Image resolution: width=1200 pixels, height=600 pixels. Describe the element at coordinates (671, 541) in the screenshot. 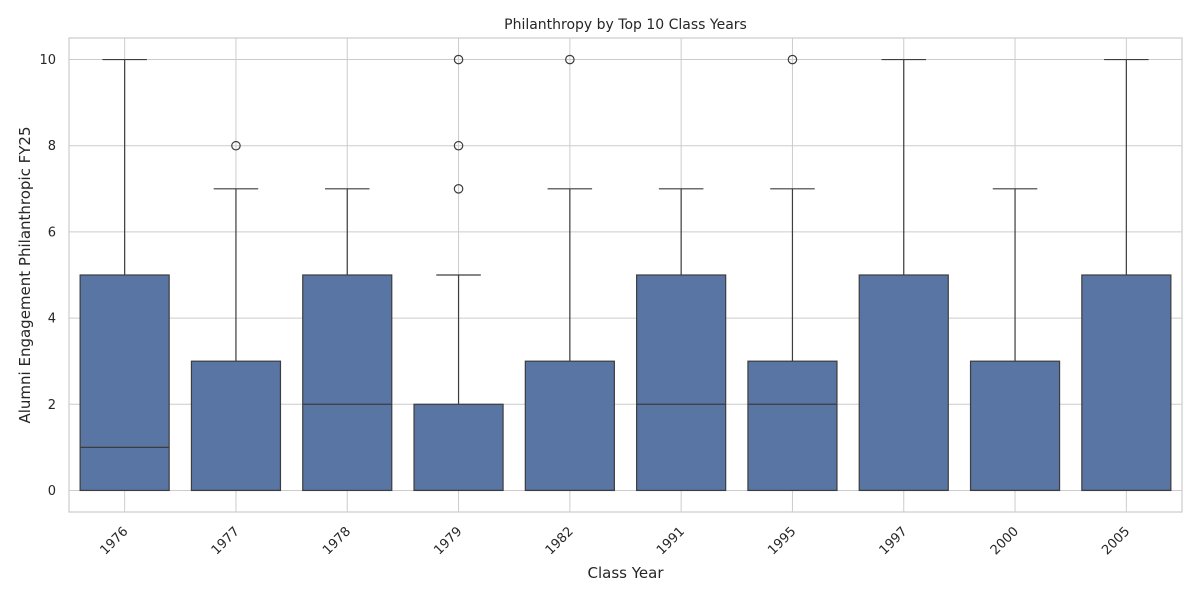

I see `x-tick-label: 1991` at that location.